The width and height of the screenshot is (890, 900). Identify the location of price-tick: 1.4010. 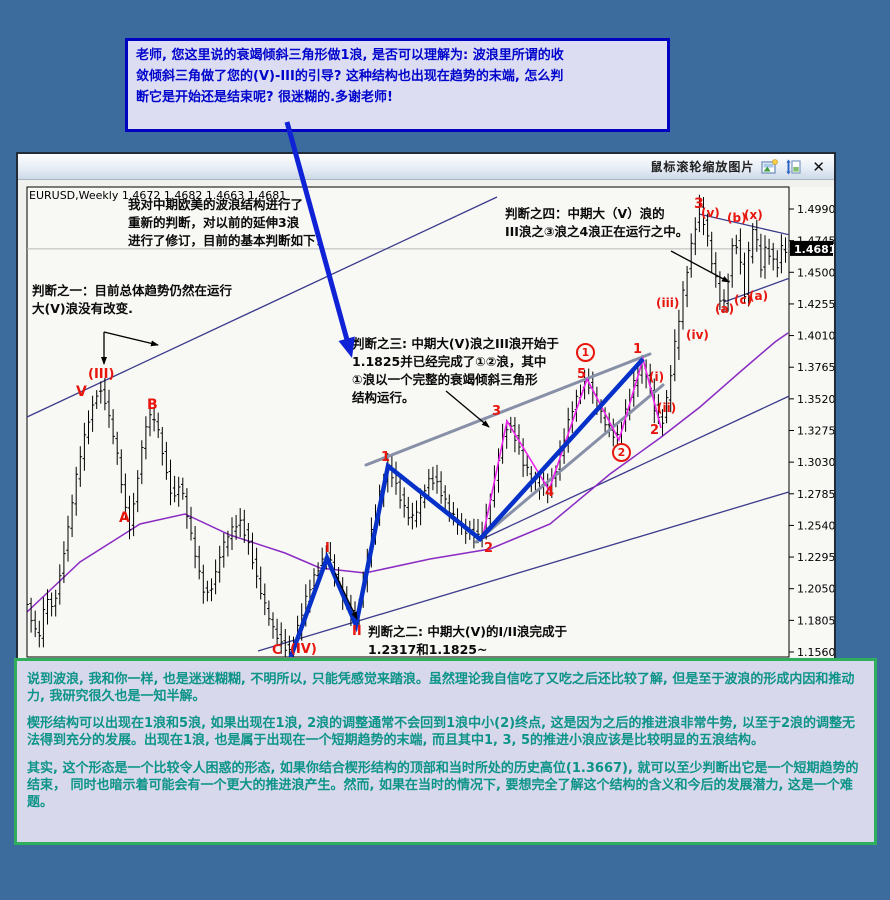
(815, 336).